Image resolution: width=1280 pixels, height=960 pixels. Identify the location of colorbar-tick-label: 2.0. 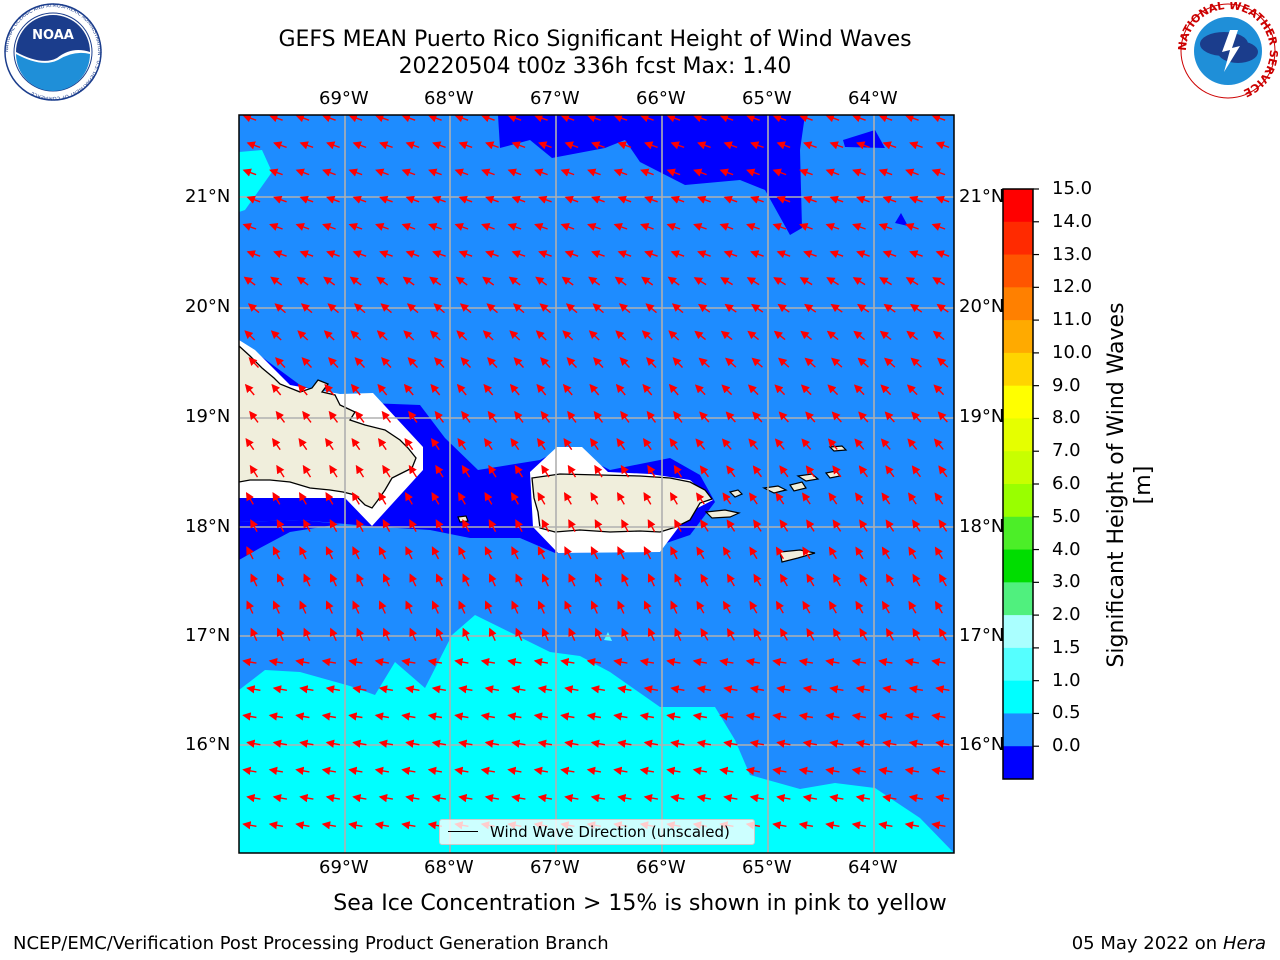
(1066, 615).